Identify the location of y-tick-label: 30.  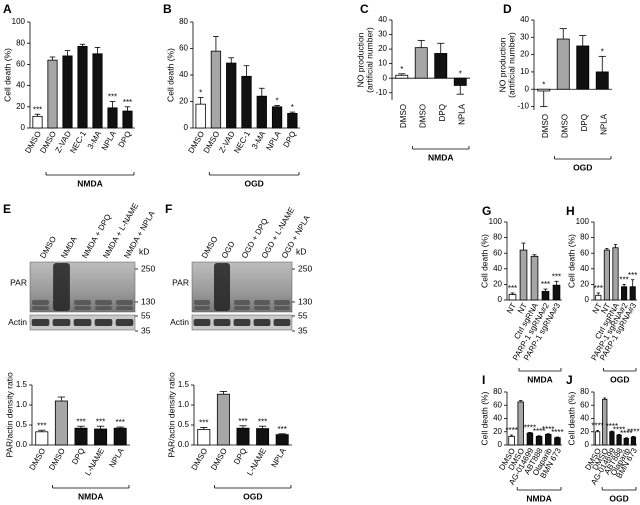
(524, 36).